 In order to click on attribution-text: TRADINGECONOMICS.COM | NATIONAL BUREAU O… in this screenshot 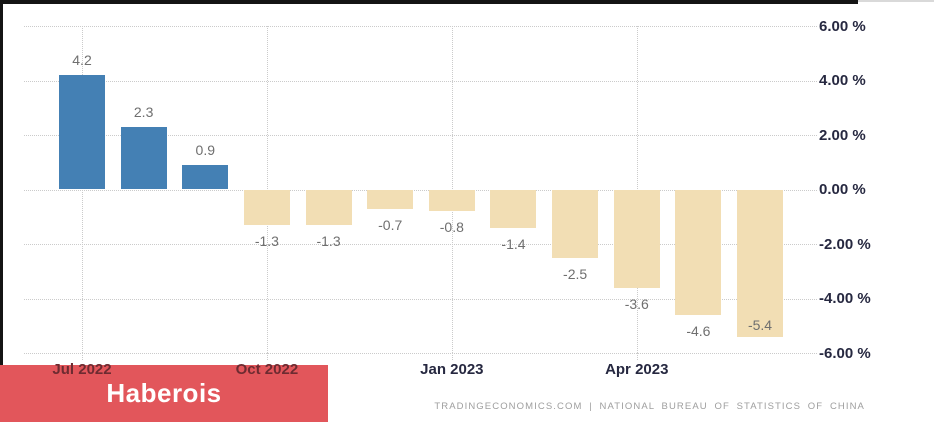, I will do `click(649, 406)`.